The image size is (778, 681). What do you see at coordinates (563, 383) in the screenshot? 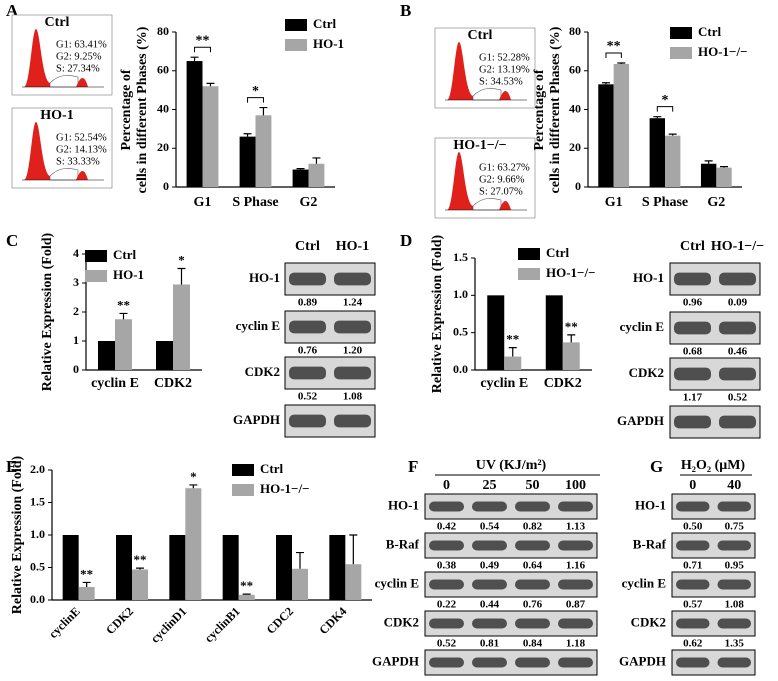
I see `x-tick-label: CDK2` at bounding box center [563, 383].